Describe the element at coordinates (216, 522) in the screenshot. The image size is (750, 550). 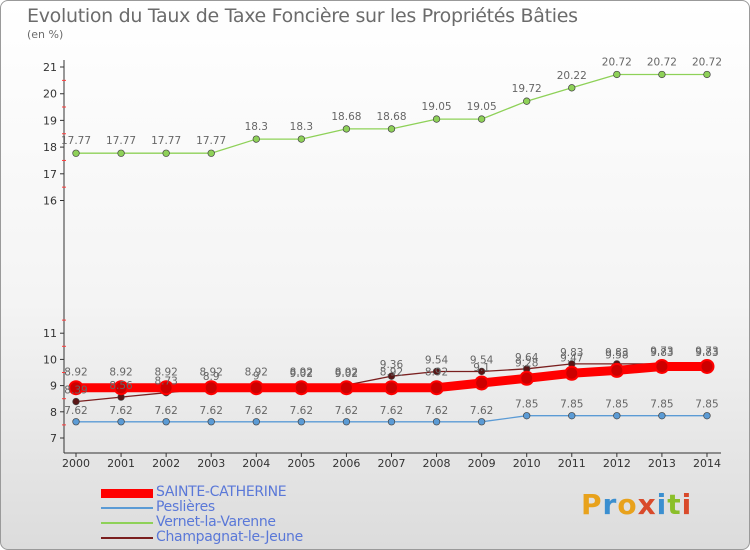
I see `legend-label: Vernet-la-Varenne` at that location.